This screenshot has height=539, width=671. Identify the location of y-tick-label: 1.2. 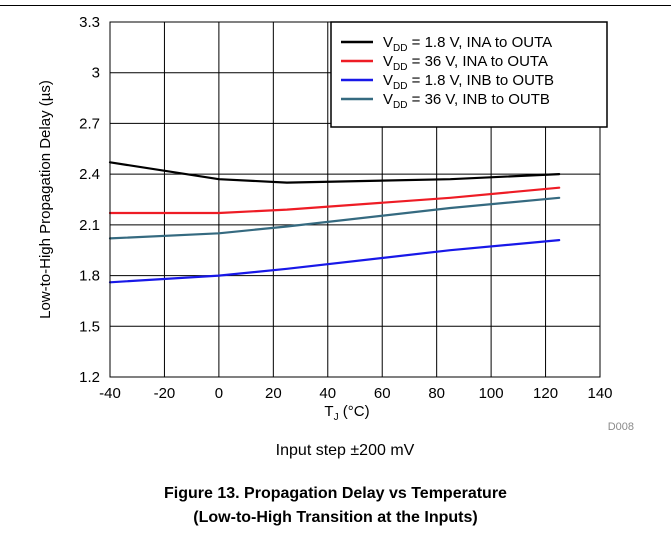
(89, 377).